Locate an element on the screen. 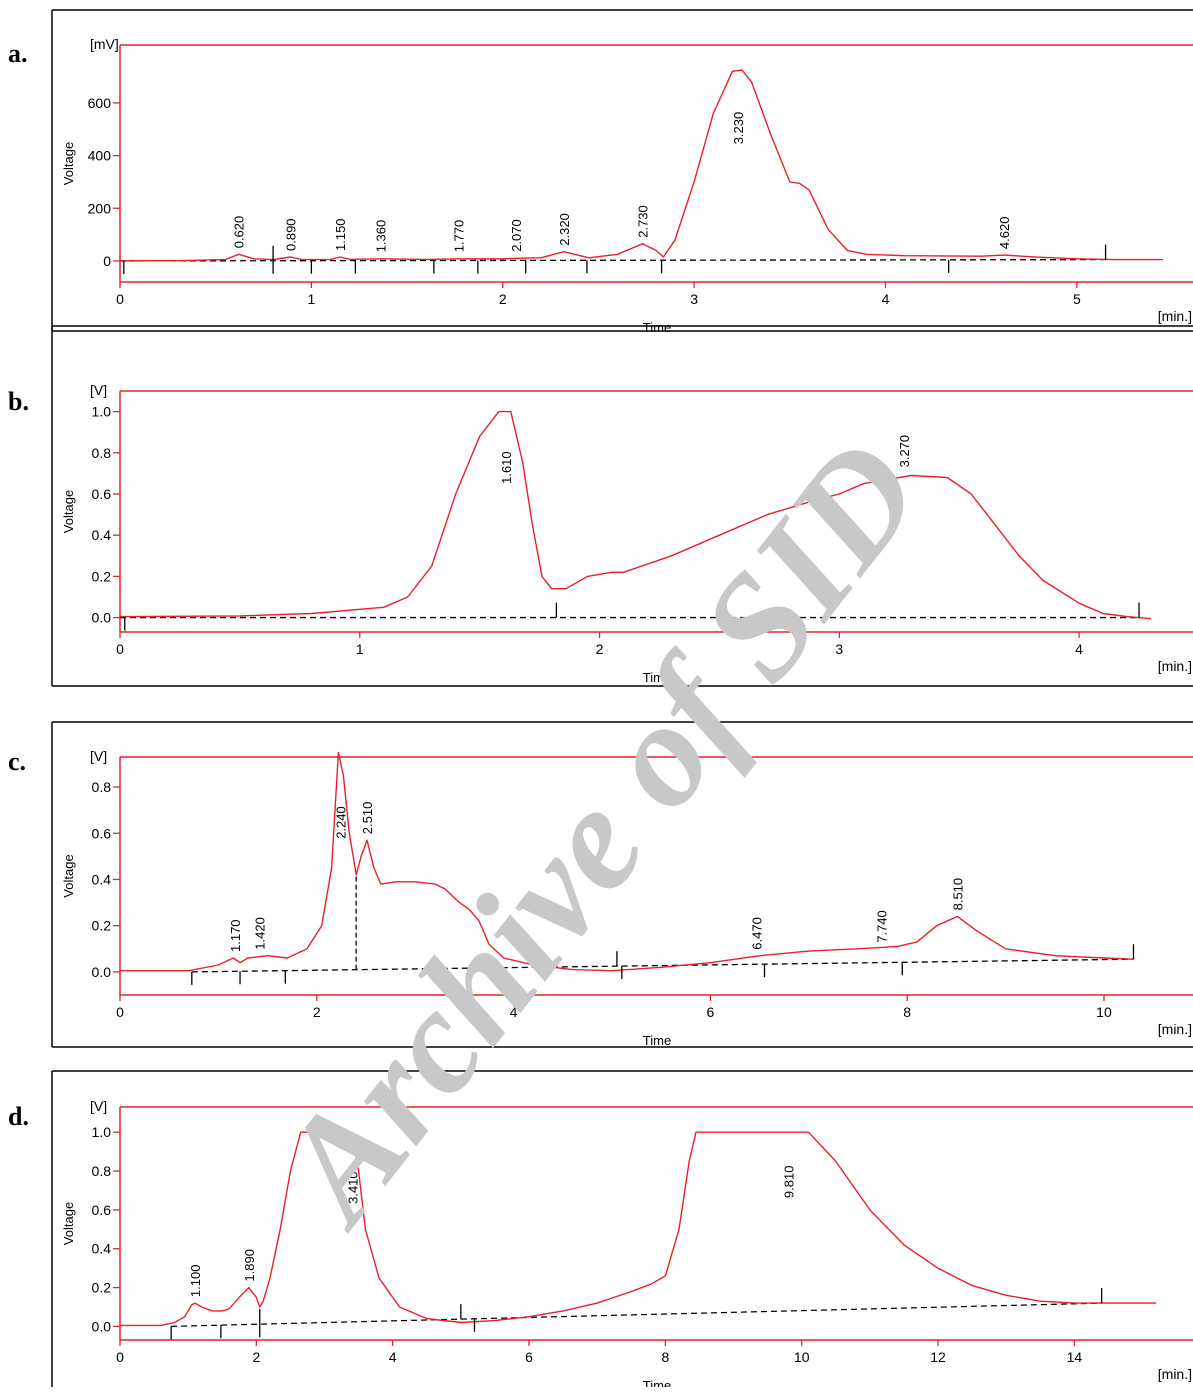  peak-label: 1.150 is located at coordinates (340, 234).